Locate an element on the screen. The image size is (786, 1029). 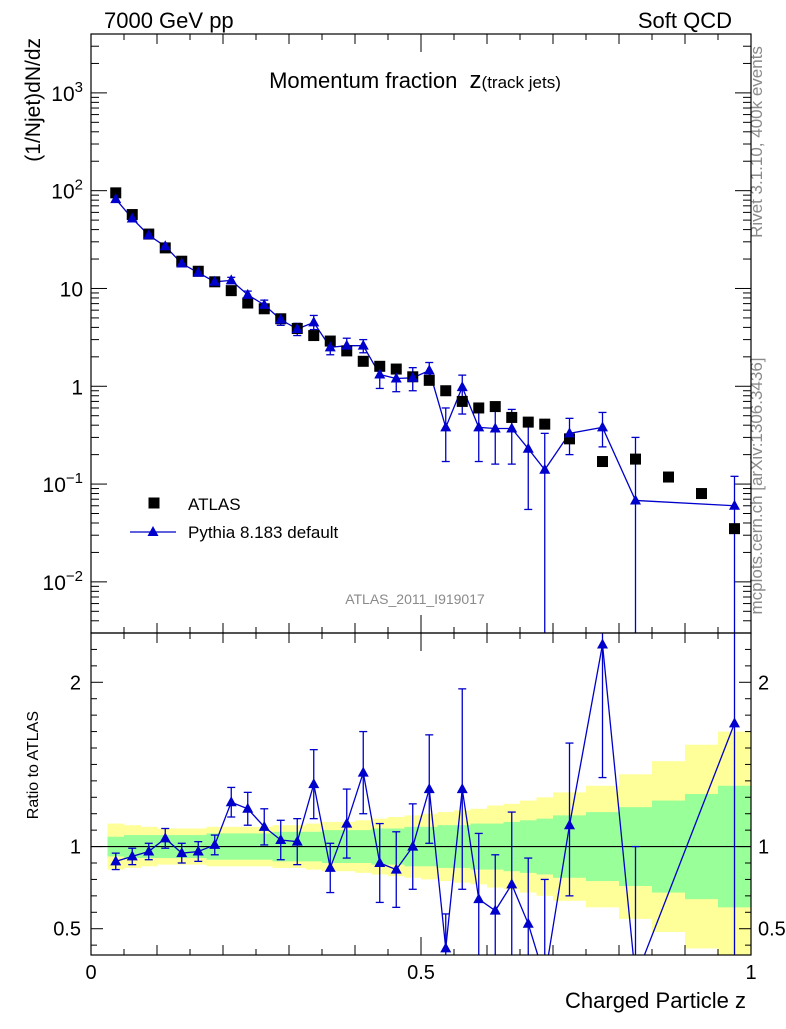
xlabel: Charged Particle z is located at coordinates (655, 1000).